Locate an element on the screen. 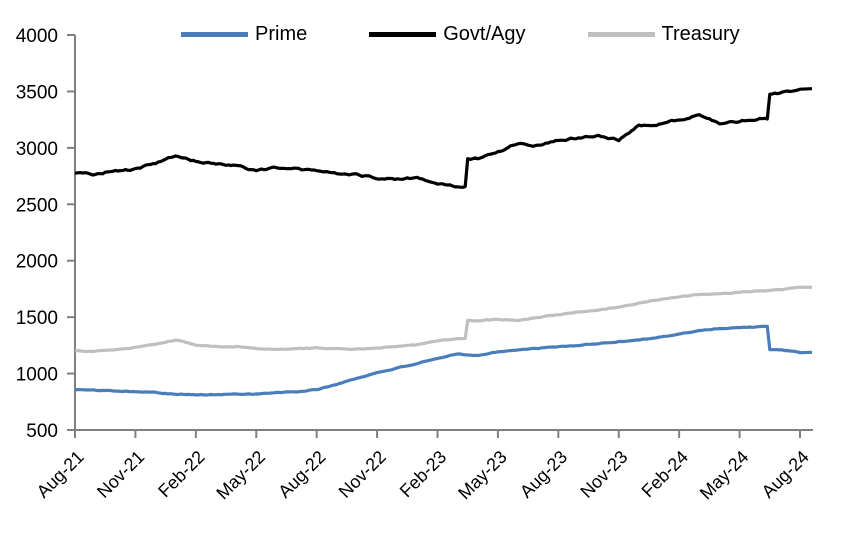 Image resolution: width=852 pixels, height=538 pixels. chart-legend: Prime Govt/Agy Treasury is located at coordinates (460, 34).